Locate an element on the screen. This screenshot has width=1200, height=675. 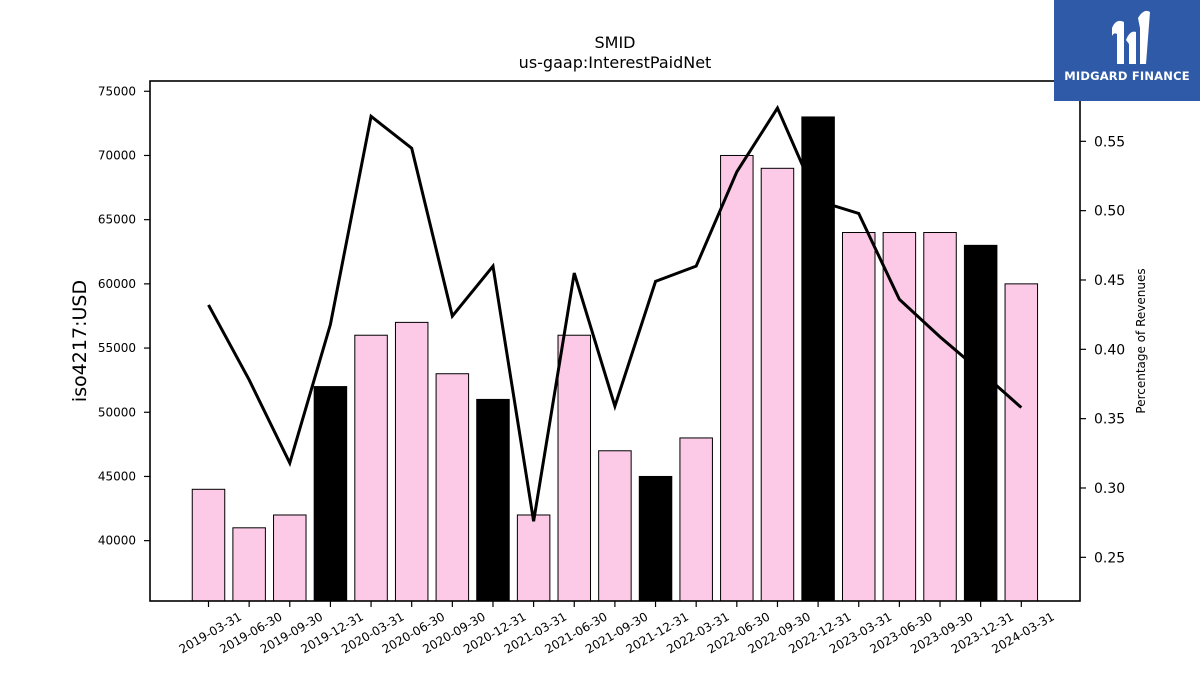
chart-subtitle: us-gaap:InterestPaidNet is located at coordinates (615, 62).